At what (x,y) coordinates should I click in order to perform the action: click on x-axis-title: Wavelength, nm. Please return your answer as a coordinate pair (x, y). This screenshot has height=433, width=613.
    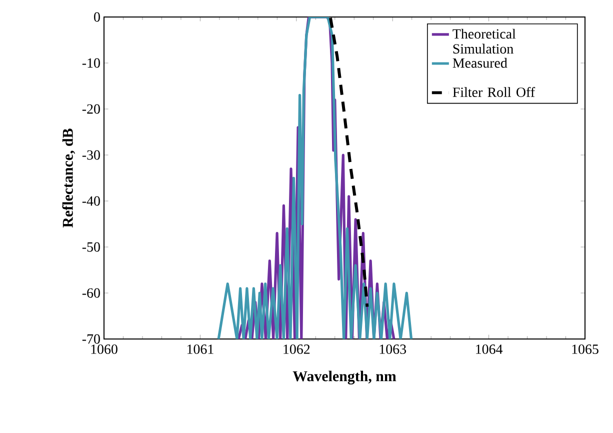
    Looking at the image, I should click on (344, 377).